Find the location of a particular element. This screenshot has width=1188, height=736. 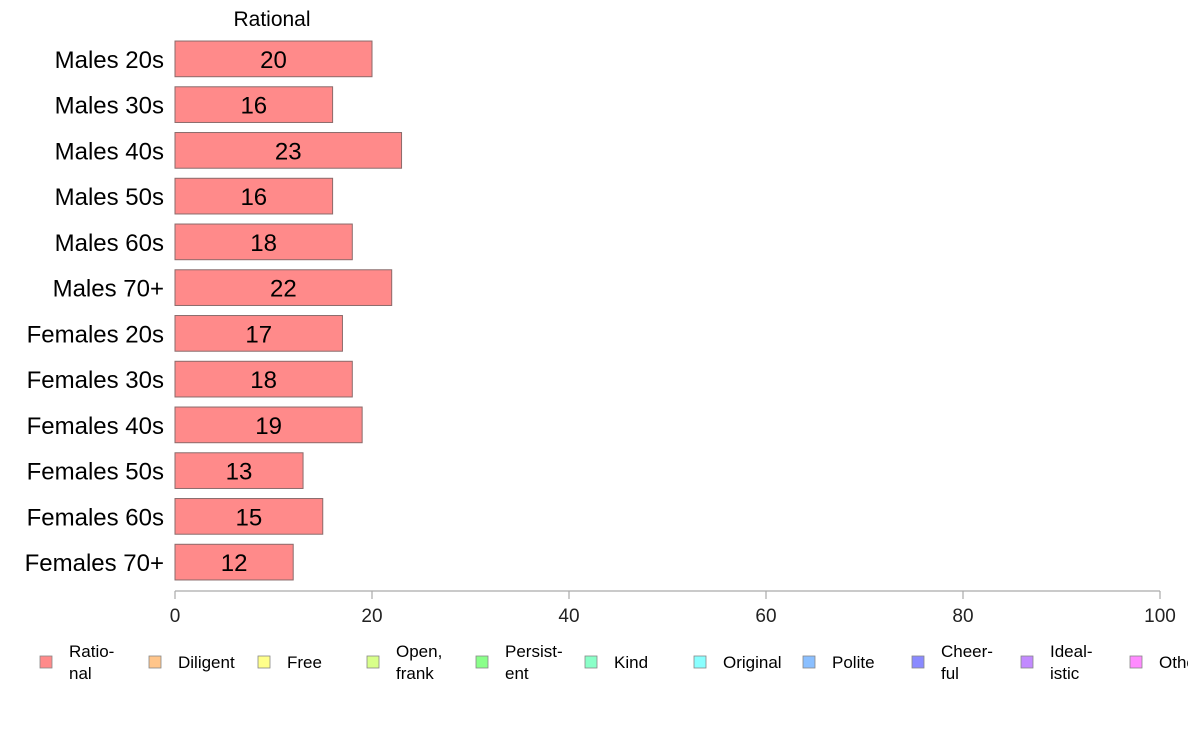

category-label: Males 60s is located at coordinates (109, 243).